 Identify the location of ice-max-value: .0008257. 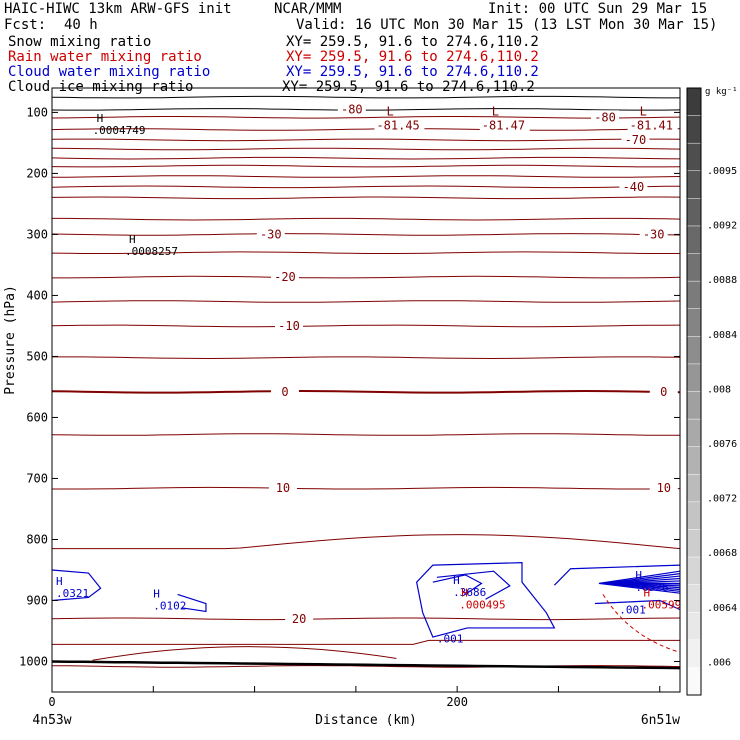
(151, 251).